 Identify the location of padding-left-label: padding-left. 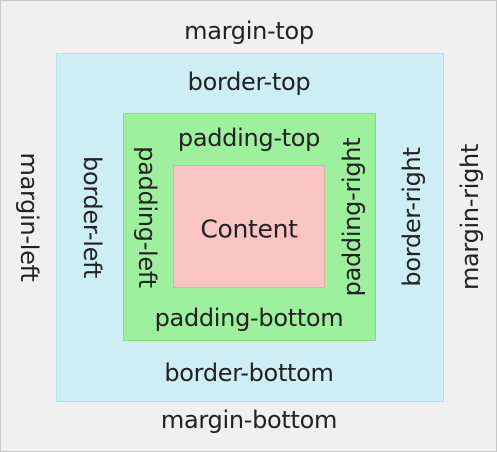
(147, 217).